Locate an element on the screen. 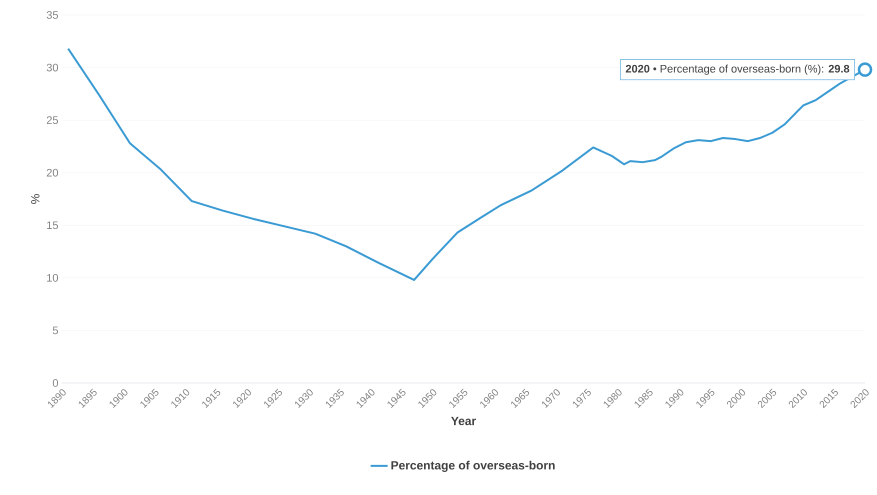 The width and height of the screenshot is (877, 495). x-axis-title: Year is located at coordinates (463, 421).